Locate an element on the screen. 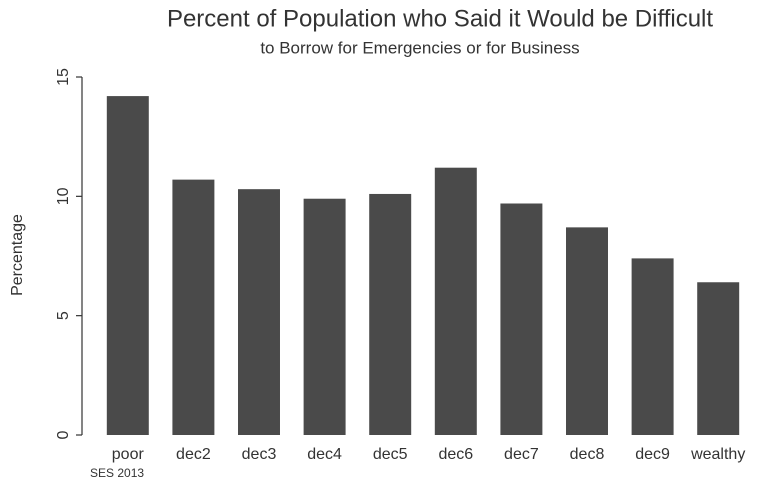 The height and width of the screenshot is (485, 763). y-tick-label: 10 is located at coordinates (63, 196).